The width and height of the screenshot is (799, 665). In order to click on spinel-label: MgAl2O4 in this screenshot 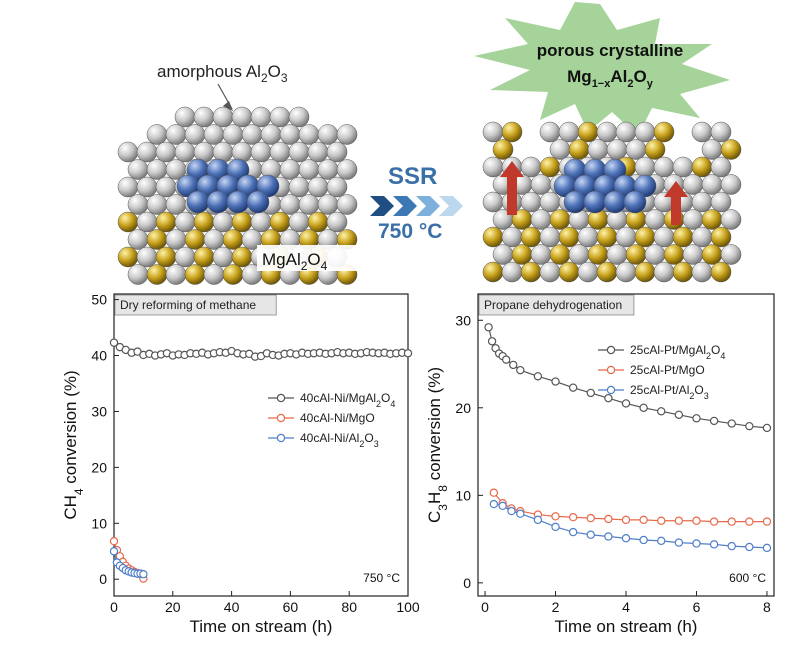, I will do `click(309, 259)`.